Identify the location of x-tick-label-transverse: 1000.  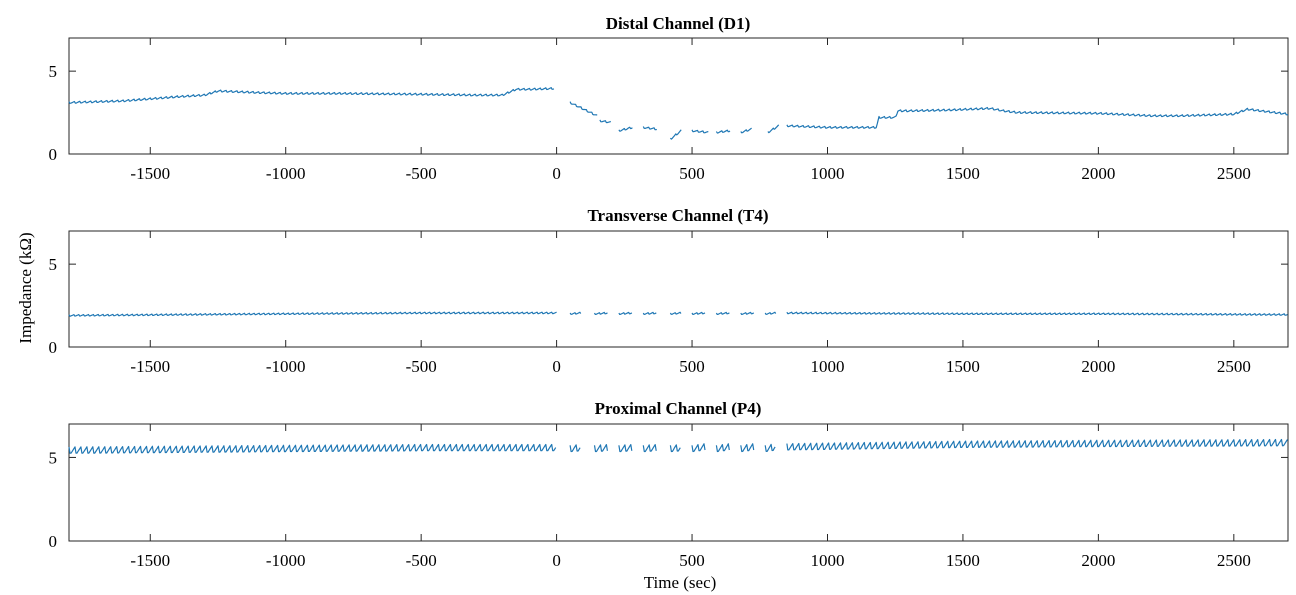
(827, 366).